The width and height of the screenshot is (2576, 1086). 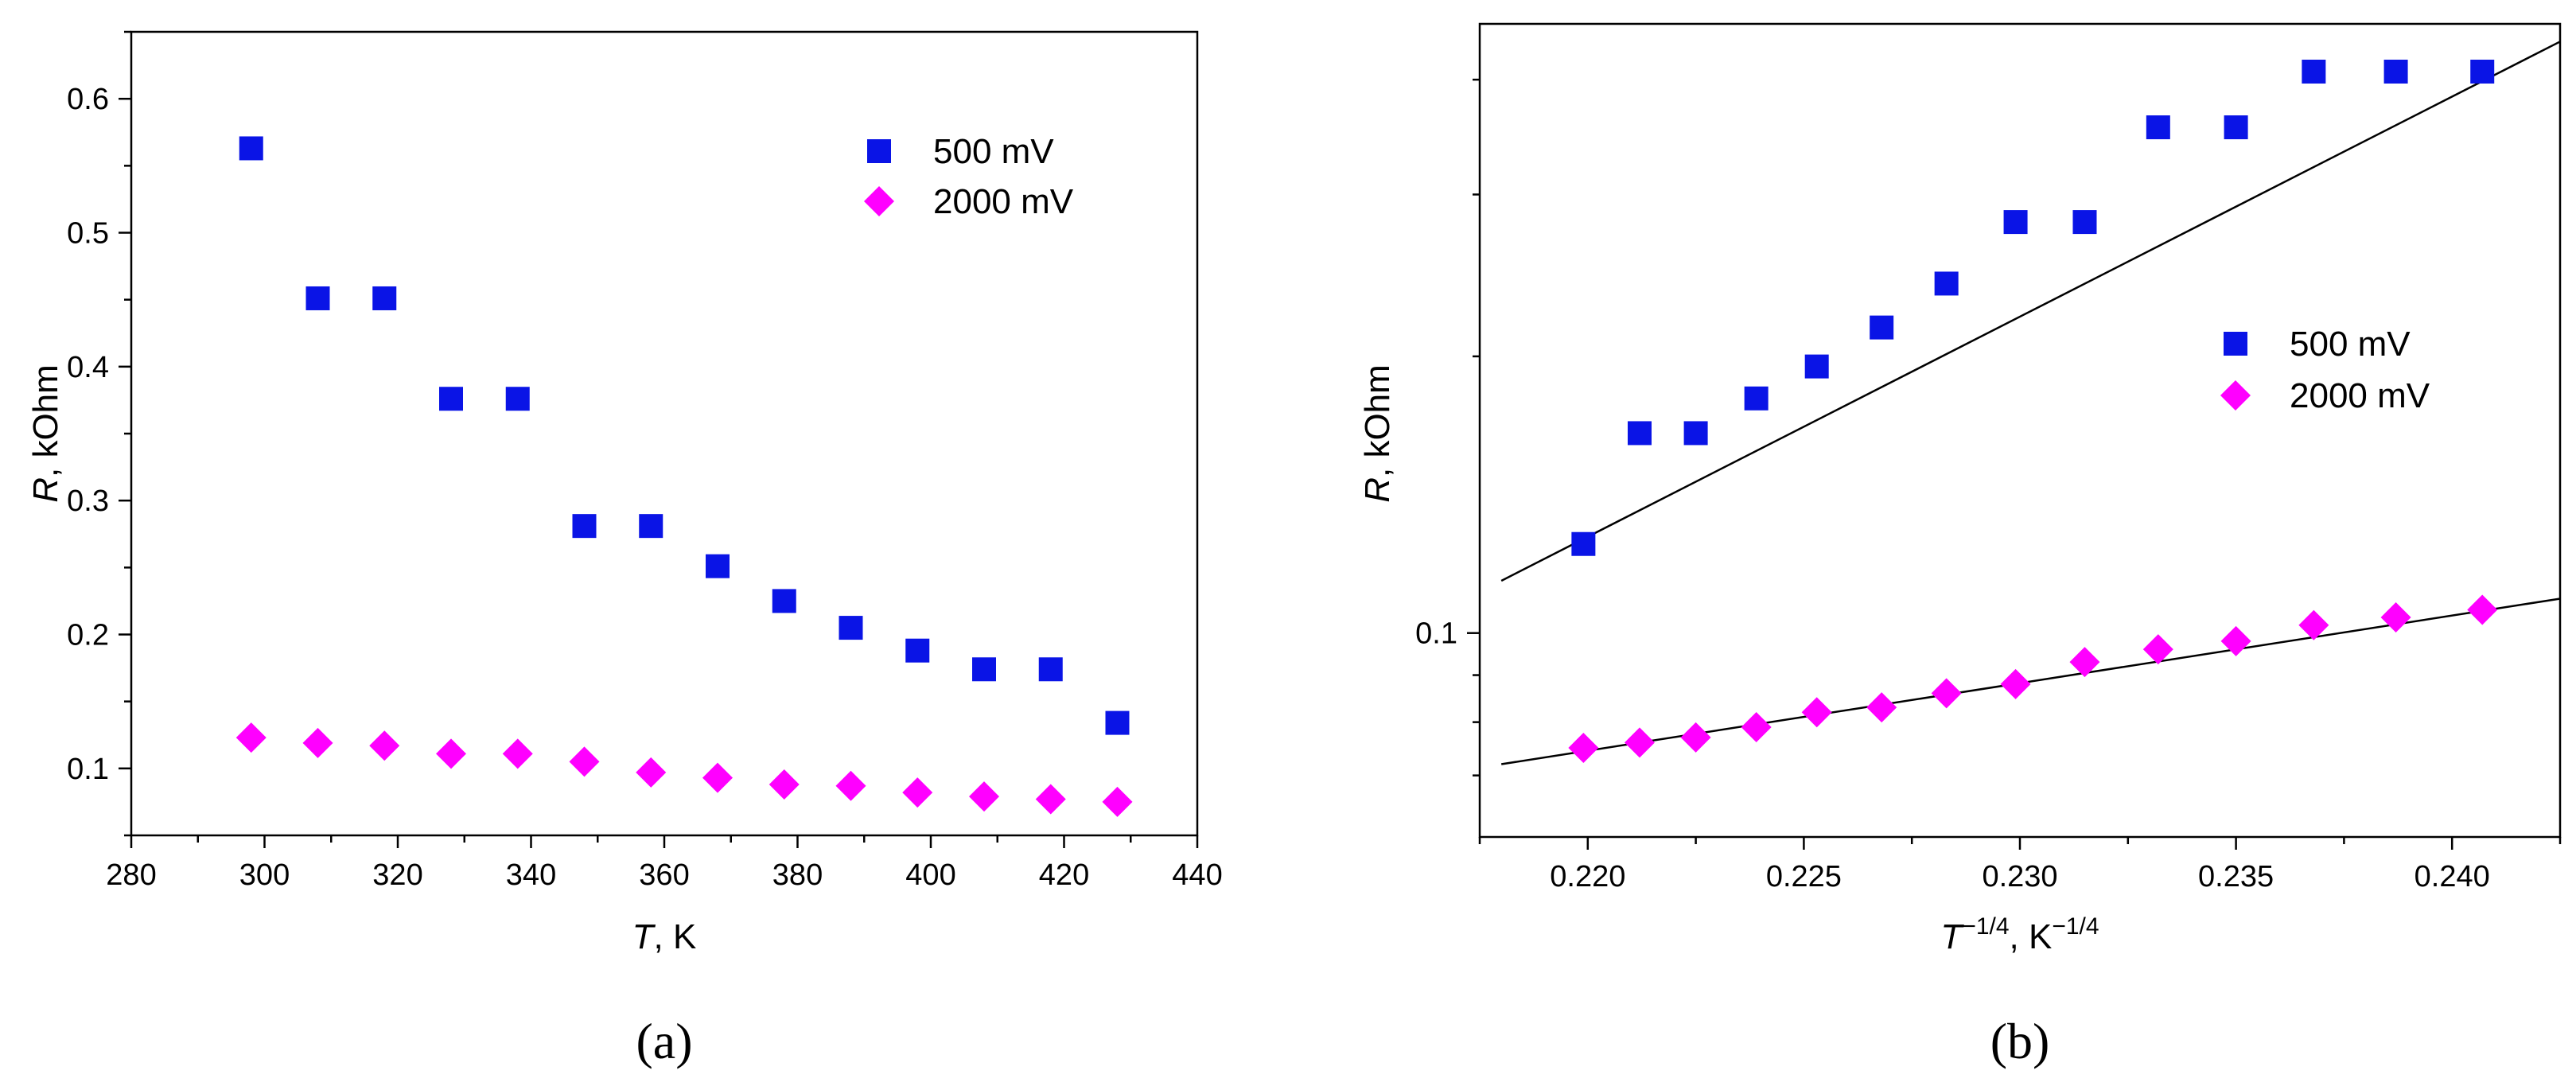 What do you see at coordinates (88, 769) in the screenshot?
I see `panel-a-y-tick-label: 0.1` at bounding box center [88, 769].